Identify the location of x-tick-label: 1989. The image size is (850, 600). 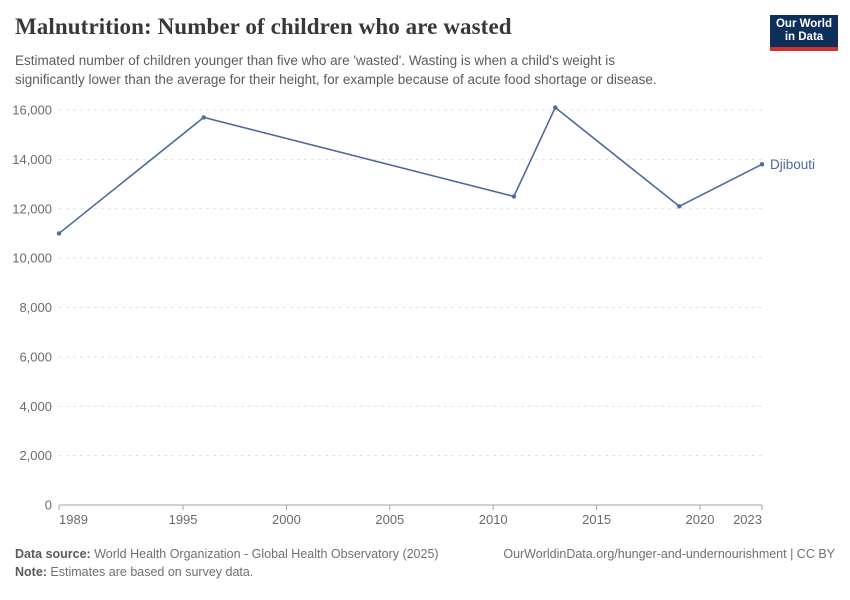
(73, 519).